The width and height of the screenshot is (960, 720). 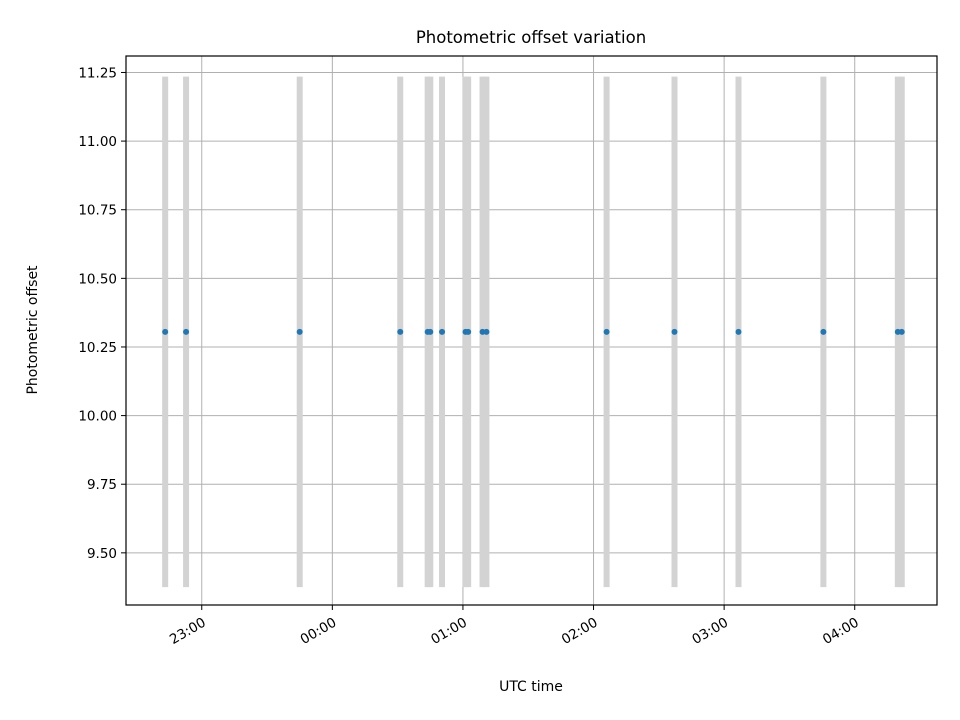 What do you see at coordinates (97, 279) in the screenshot?
I see `y-tick-label: 10.50` at bounding box center [97, 279].